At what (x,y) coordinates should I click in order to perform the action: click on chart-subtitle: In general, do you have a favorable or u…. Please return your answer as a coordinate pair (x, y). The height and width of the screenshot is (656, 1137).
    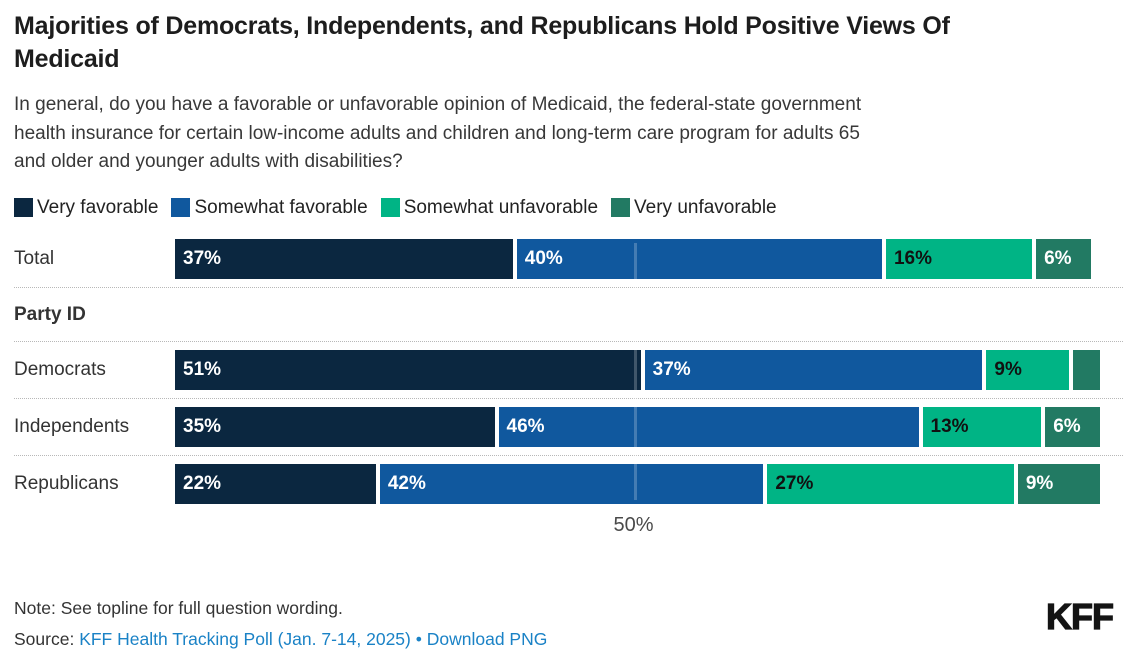
    Looking at the image, I should click on (568, 134).